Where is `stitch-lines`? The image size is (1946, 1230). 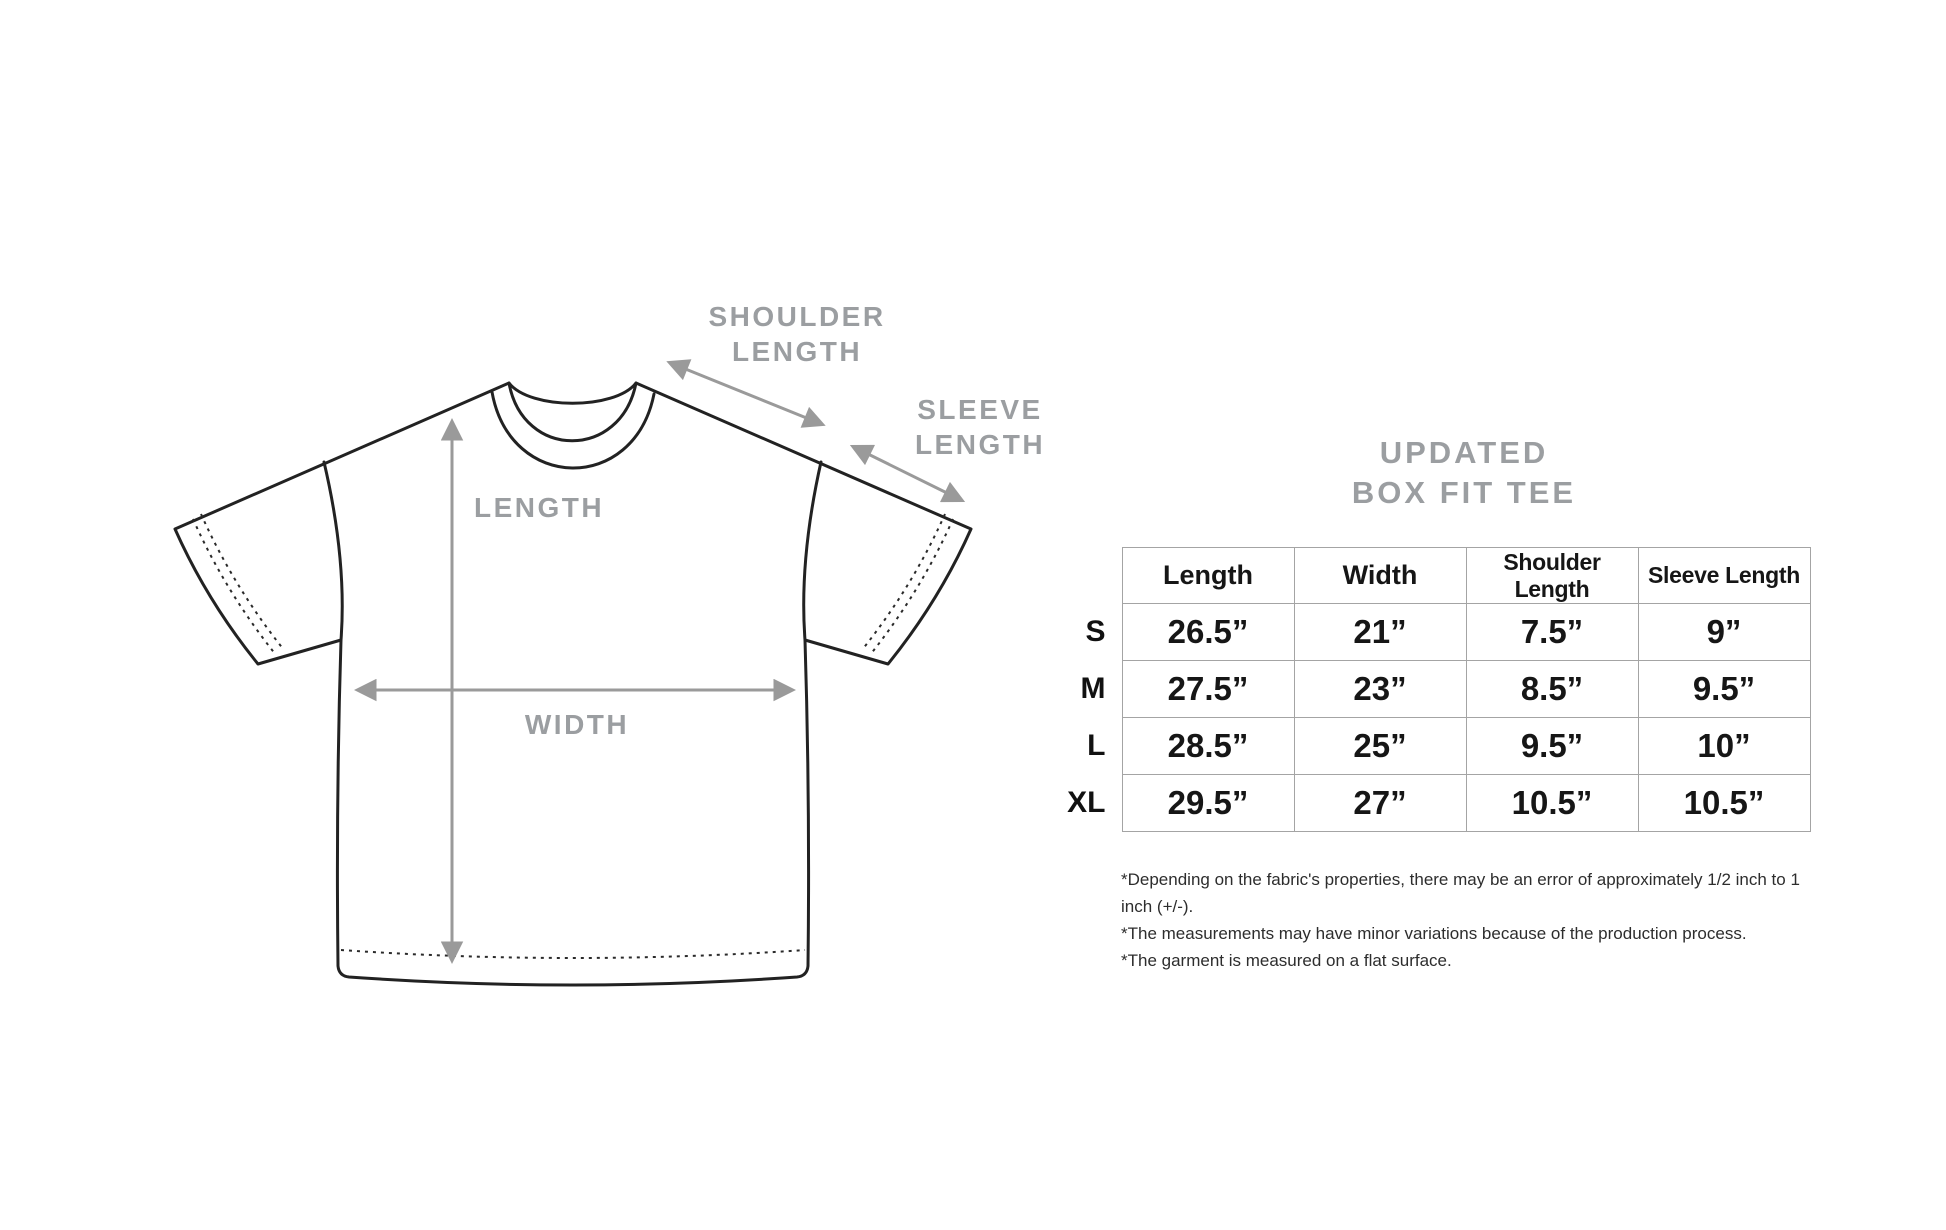
stitch-lines is located at coordinates (573, 736).